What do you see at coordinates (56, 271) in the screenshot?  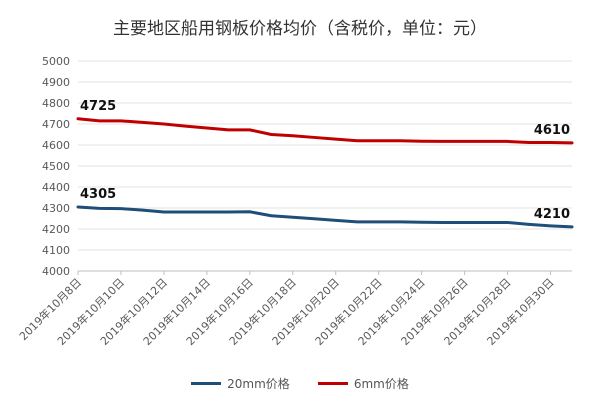 I see `y-tick-label: 4000` at bounding box center [56, 271].